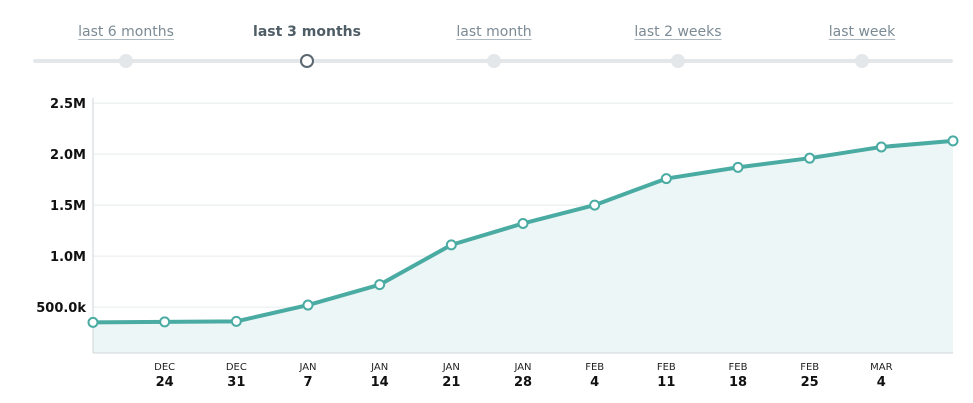 Image resolution: width=973 pixels, height=403 pixels. What do you see at coordinates (68, 257) in the screenshot?
I see `y-tick-label: 1.0M` at bounding box center [68, 257].